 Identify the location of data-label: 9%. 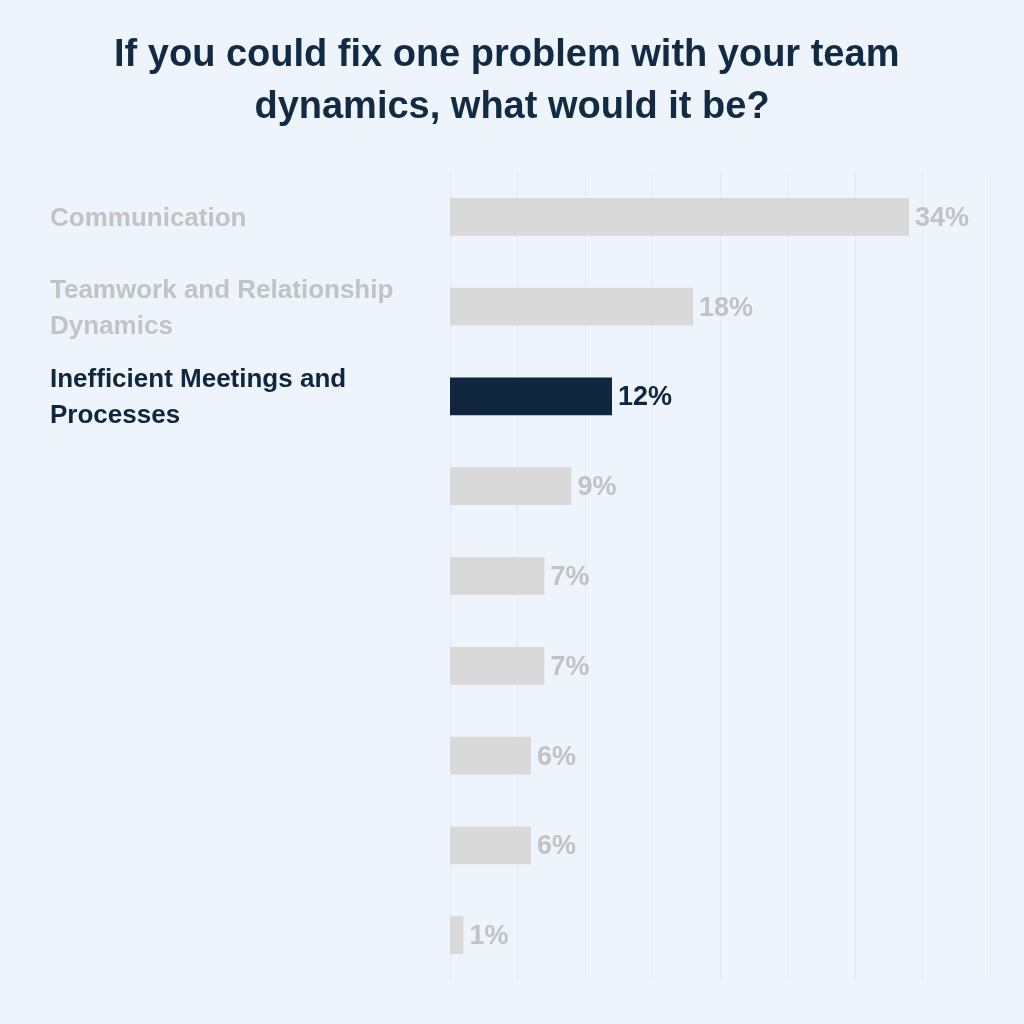
(597, 486).